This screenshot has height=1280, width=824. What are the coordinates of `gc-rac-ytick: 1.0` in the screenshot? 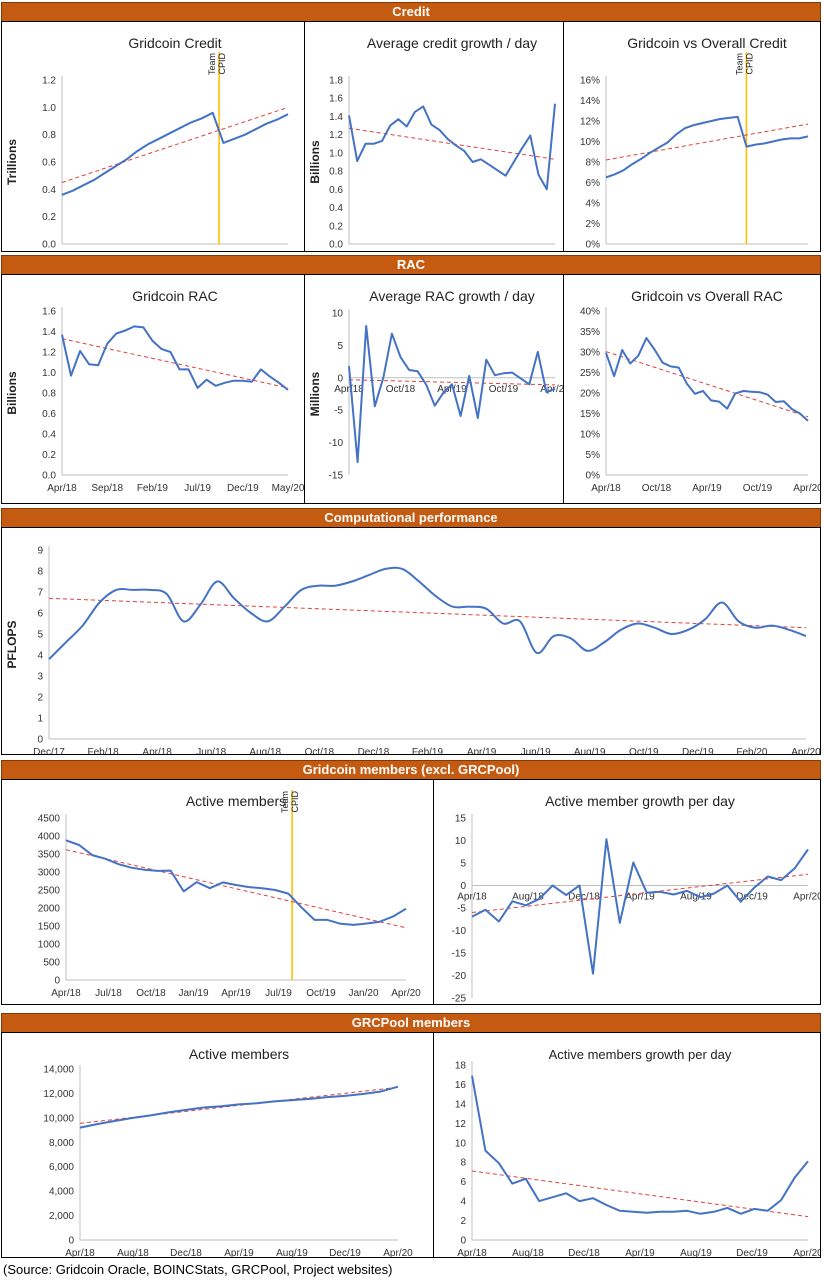 It's located at (49, 373).